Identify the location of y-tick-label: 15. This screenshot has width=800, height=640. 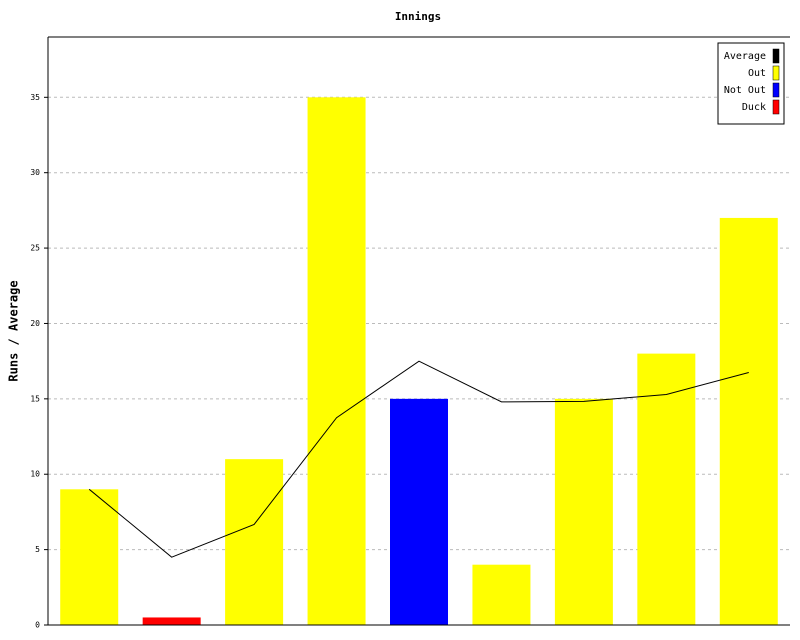
(35, 398).